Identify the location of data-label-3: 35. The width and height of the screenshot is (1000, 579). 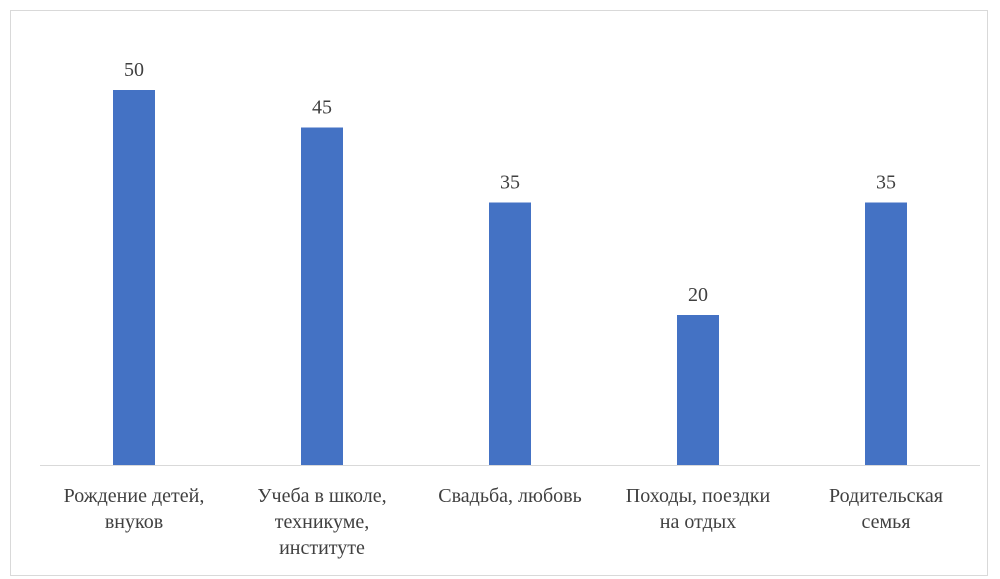
(510, 183).